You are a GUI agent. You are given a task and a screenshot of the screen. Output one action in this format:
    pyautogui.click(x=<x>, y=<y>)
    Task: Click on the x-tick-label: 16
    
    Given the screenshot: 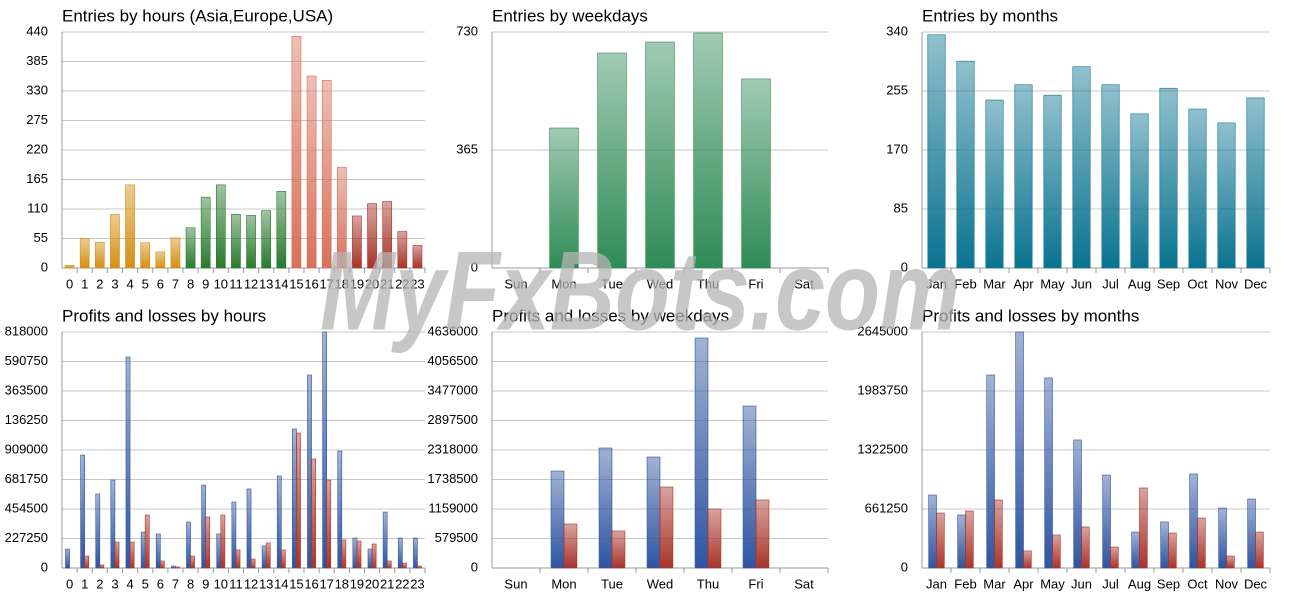 What is the action you would take?
    pyautogui.click(x=311, y=283)
    